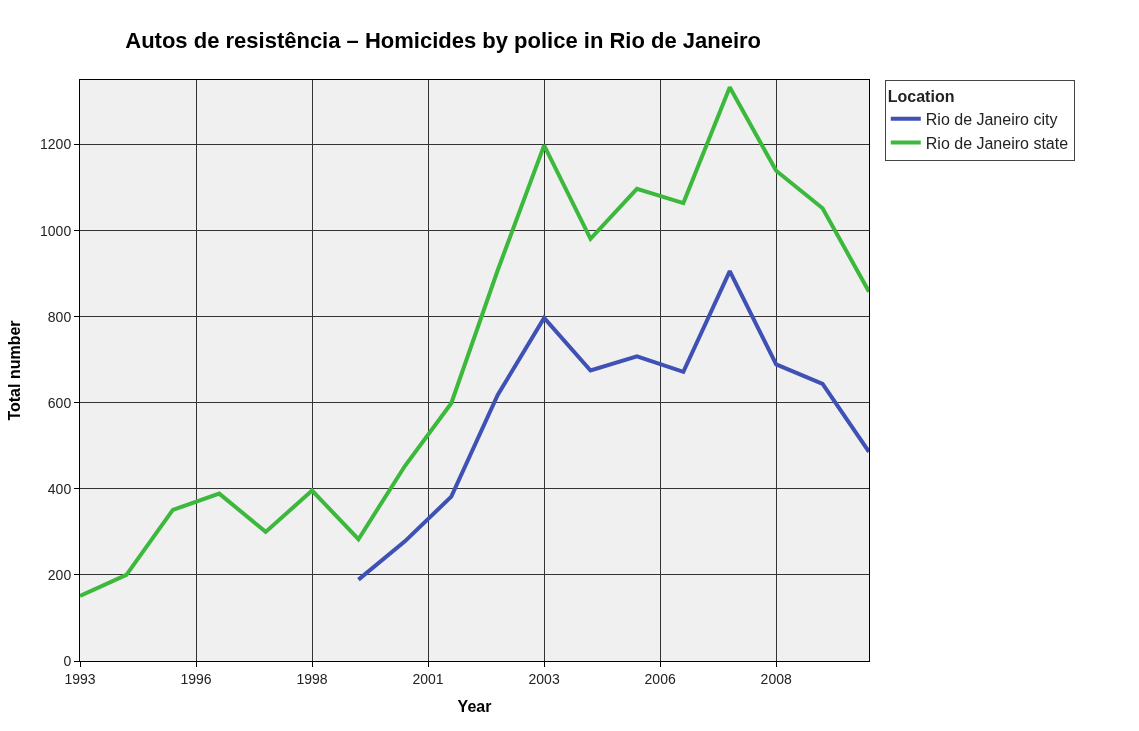 This screenshot has height=731, width=1139. Describe the element at coordinates (59, 402) in the screenshot. I see `y-tick-label: 600` at that location.